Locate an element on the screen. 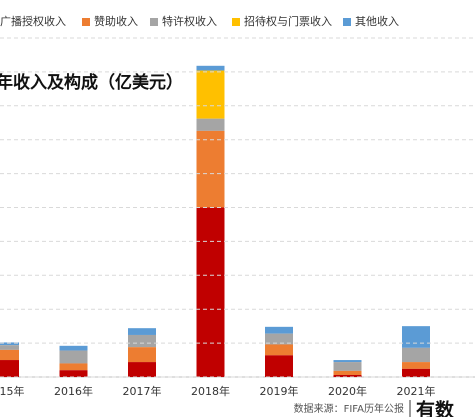  x-tick-label: 2020年 is located at coordinates (347, 391).